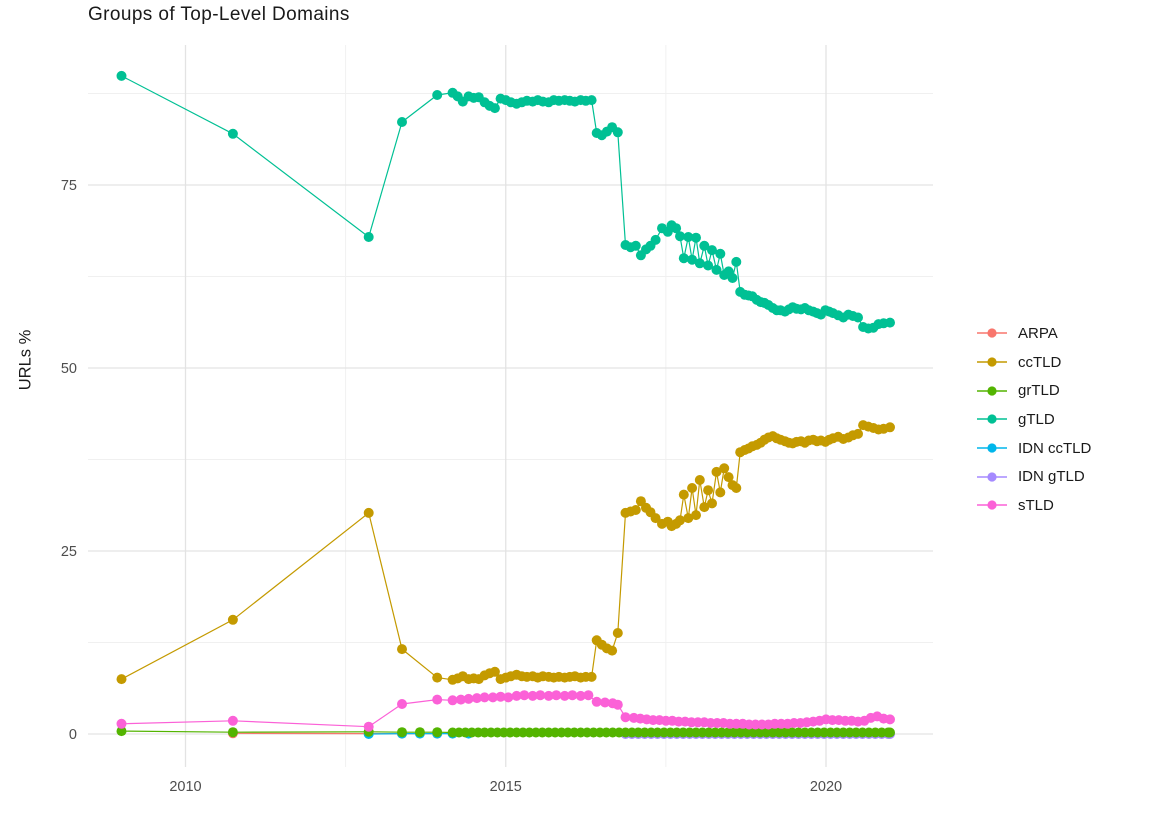 This screenshot has height=827, width=1164. Describe the element at coordinates (69, 369) in the screenshot. I see `y-tick-label: 50` at that location.